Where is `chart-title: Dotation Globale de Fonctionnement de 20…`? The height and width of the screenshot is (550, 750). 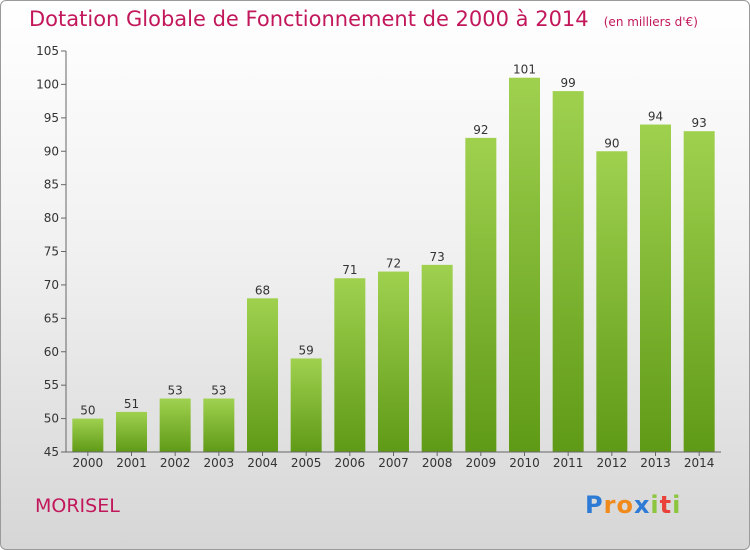
chart-title: Dotation Globale de Fonctionnement de 20… is located at coordinates (363, 19).